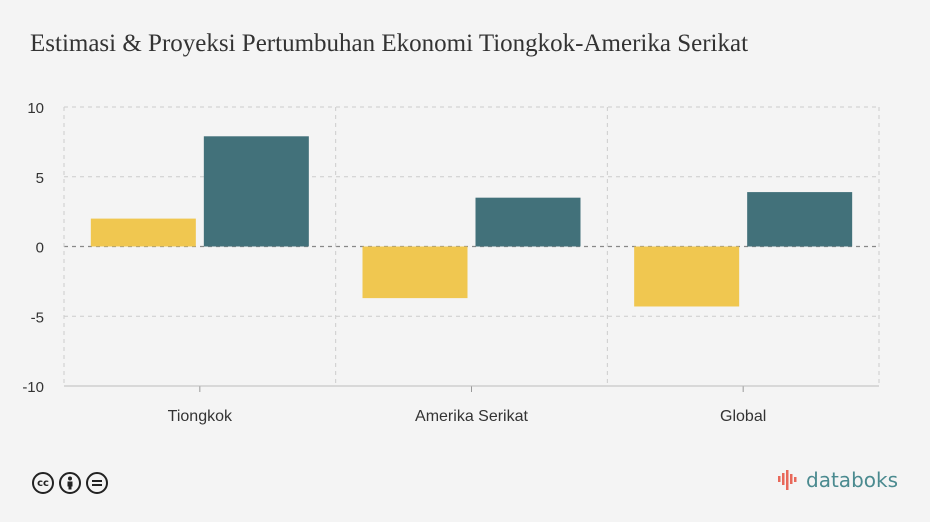 The width and height of the screenshot is (930, 522). What do you see at coordinates (97, 483) in the screenshot?
I see `nd-icon` at bounding box center [97, 483].